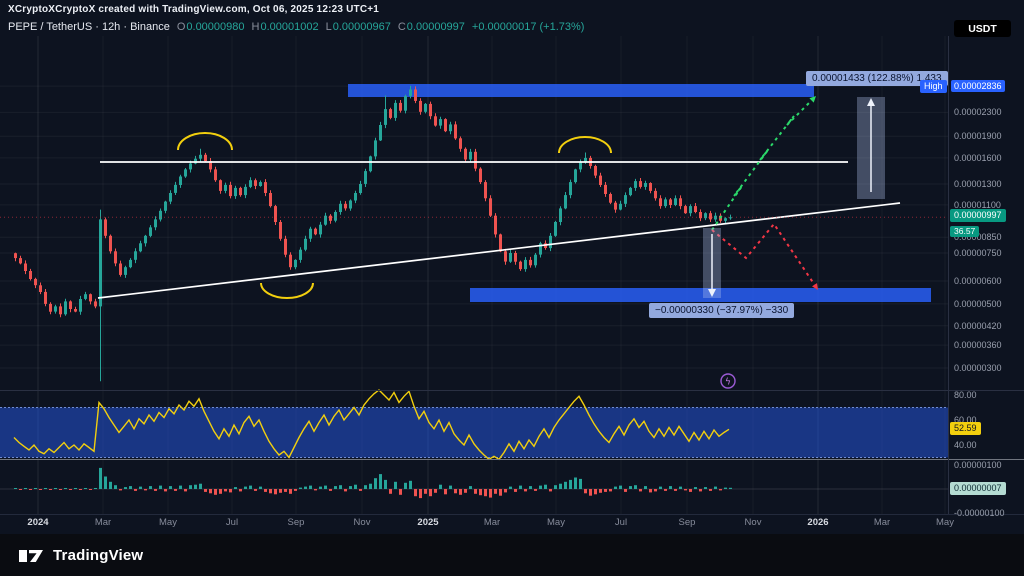  What do you see at coordinates (965, 395) in the screenshot?
I see `rsi-axis-label: 80.00` at bounding box center [965, 395].